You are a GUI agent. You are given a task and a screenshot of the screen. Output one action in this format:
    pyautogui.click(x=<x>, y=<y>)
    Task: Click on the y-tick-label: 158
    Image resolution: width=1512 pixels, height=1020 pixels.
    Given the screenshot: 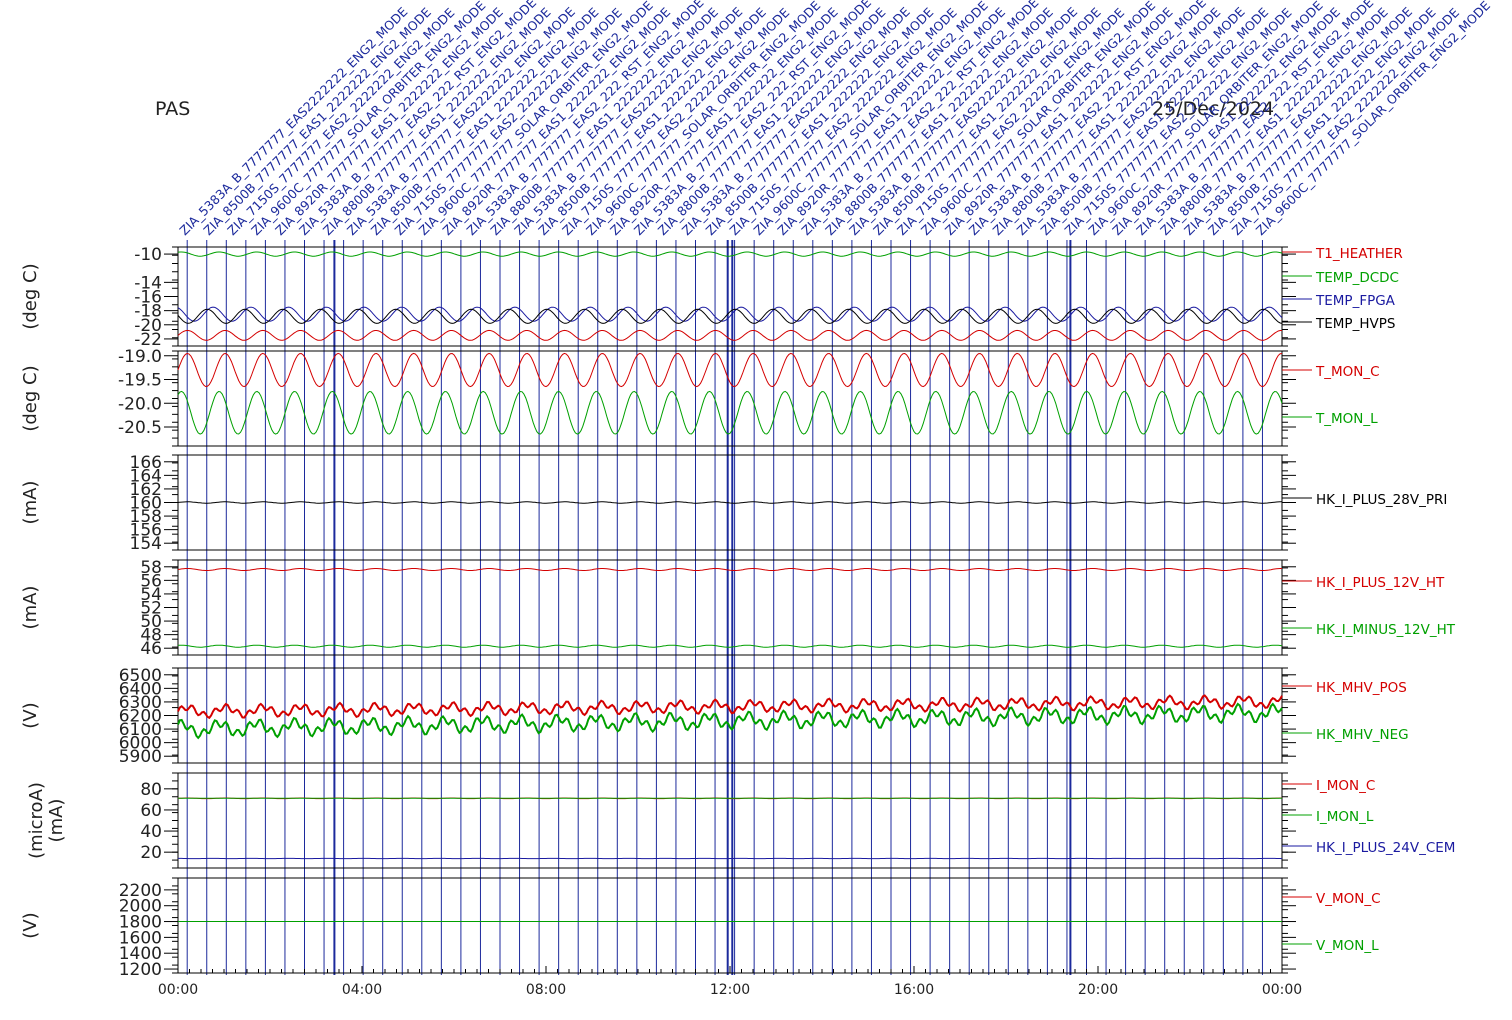 What is the action you would take?
    pyautogui.click(x=146, y=517)
    